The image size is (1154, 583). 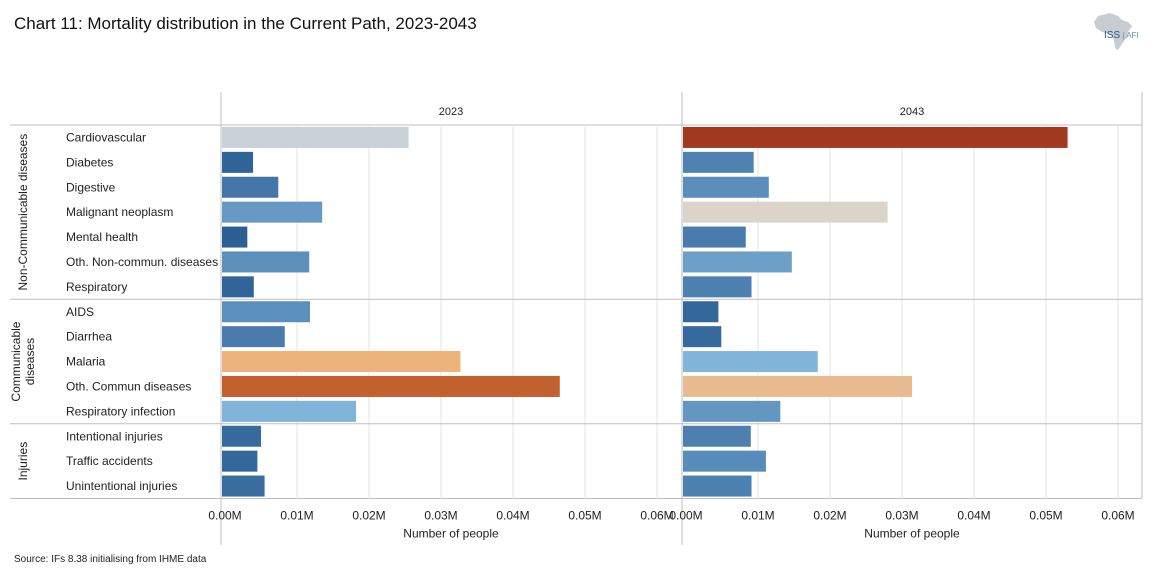 What do you see at coordinates (121, 486) in the screenshot?
I see `category-label: Unintentional injuries` at bounding box center [121, 486].